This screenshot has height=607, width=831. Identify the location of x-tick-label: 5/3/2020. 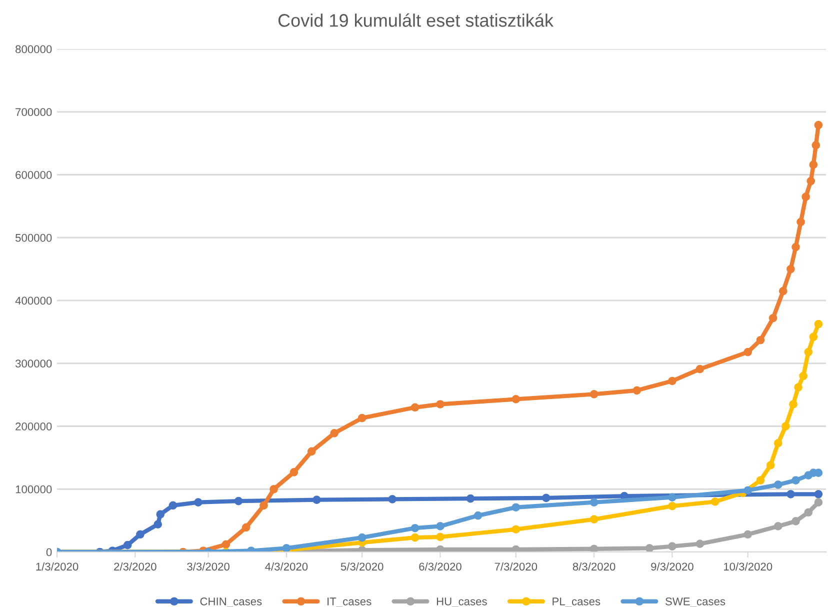
(362, 566).